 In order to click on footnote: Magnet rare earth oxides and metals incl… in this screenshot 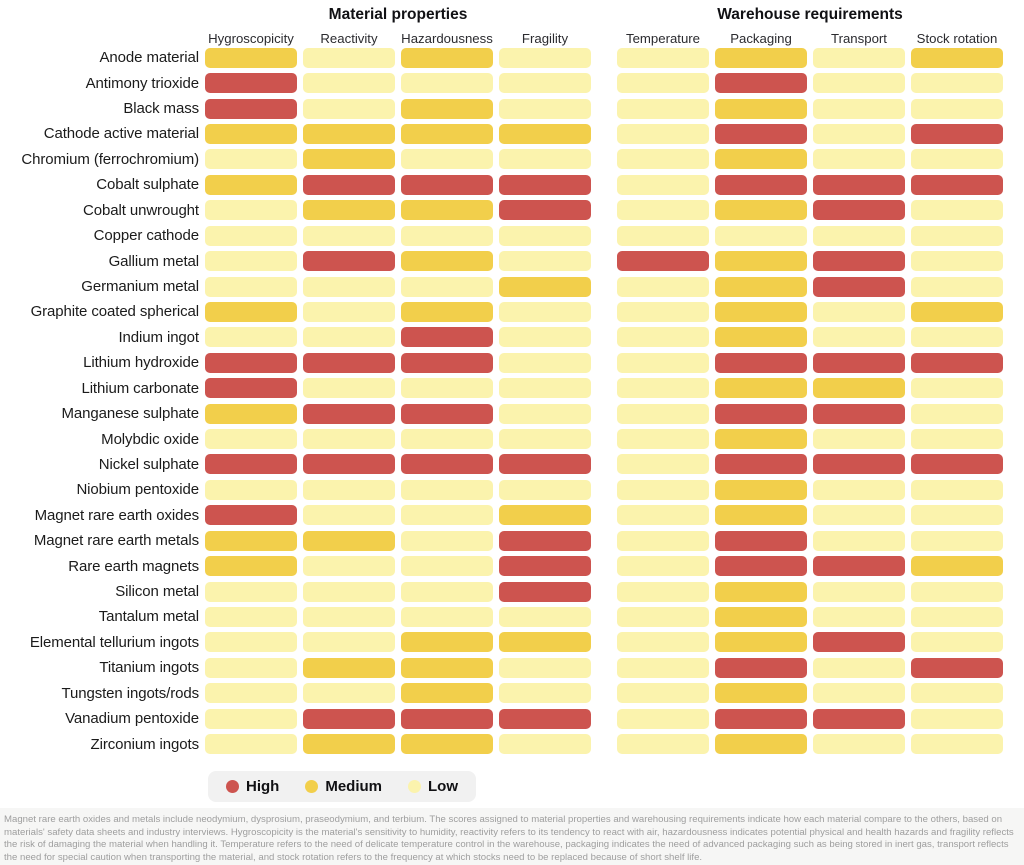, I will do `click(512, 836)`.